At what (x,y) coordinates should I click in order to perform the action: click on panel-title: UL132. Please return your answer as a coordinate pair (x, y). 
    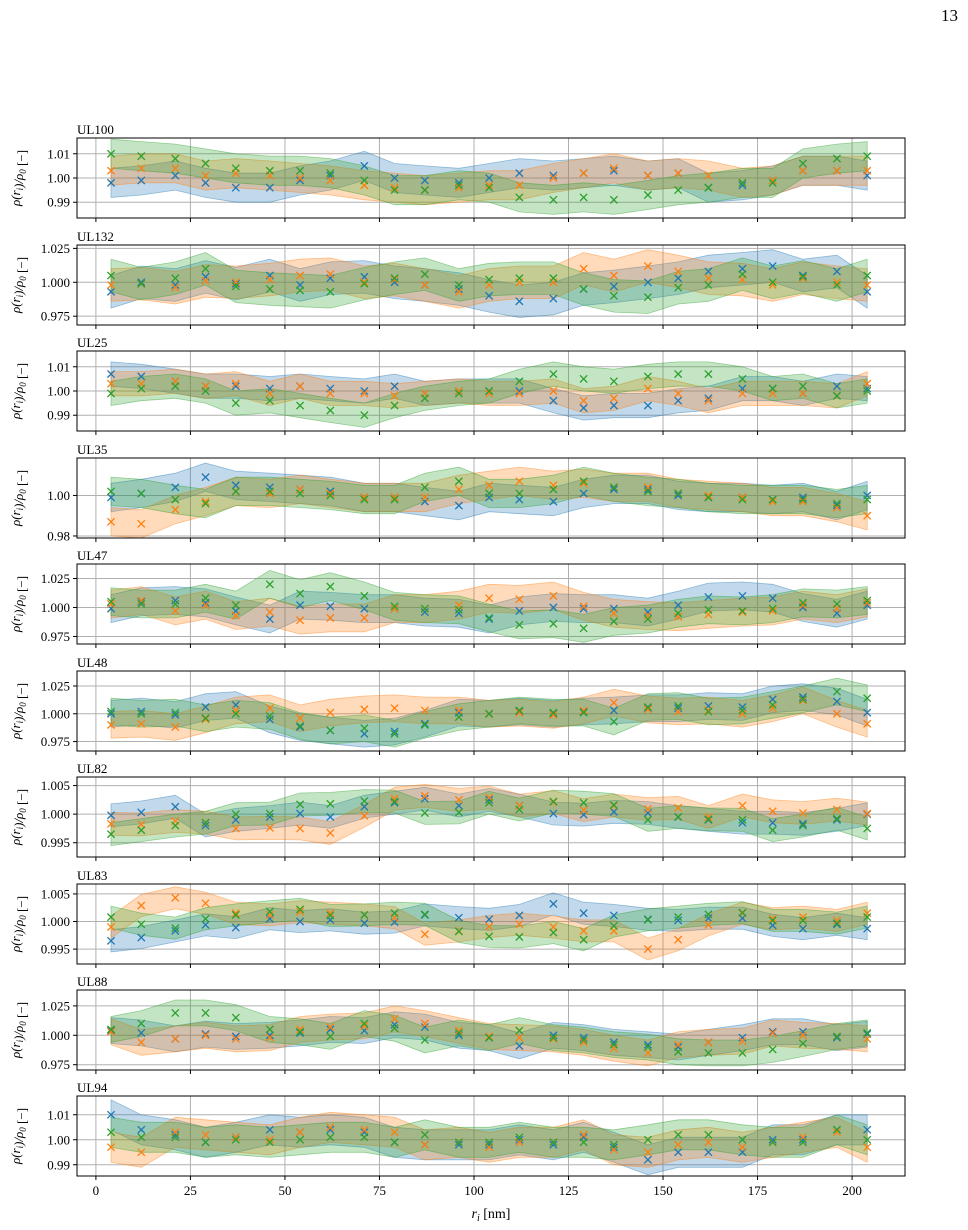
    Looking at the image, I should click on (95, 236).